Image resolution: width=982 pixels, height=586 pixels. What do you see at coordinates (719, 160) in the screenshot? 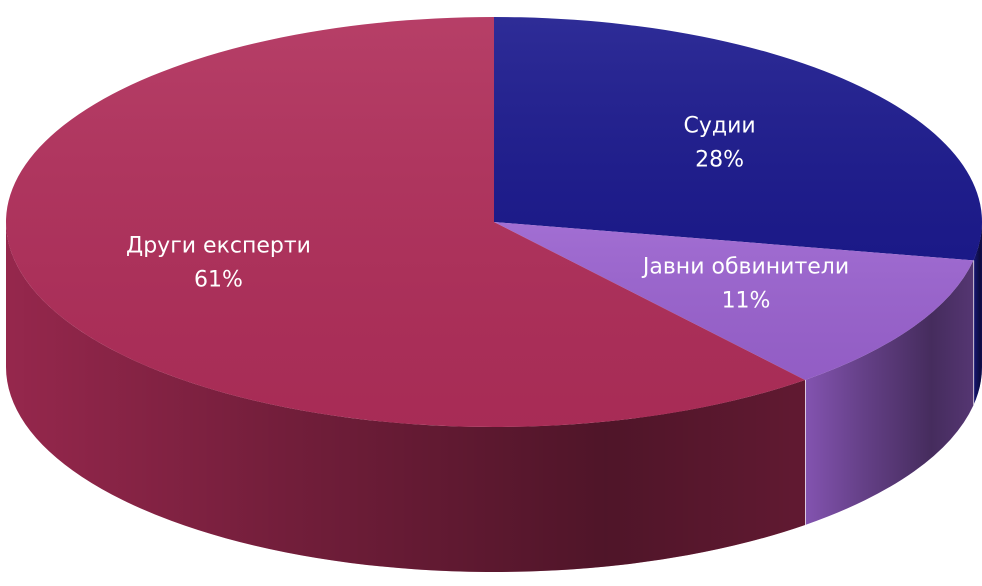
I see `slice-value-label: 28%` at bounding box center [719, 160].